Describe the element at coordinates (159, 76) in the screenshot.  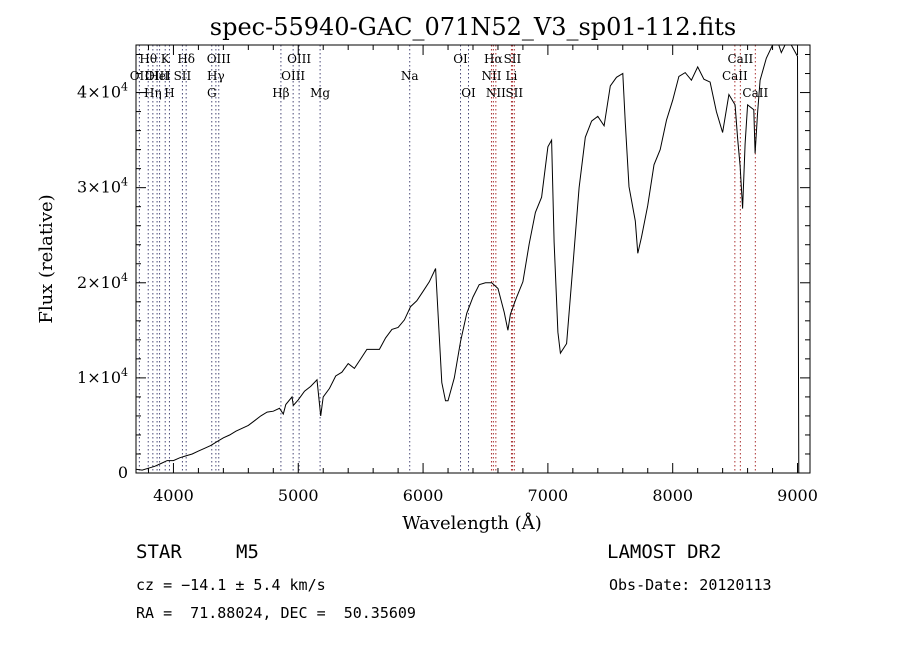
I see `line-label: HeI` at that location.